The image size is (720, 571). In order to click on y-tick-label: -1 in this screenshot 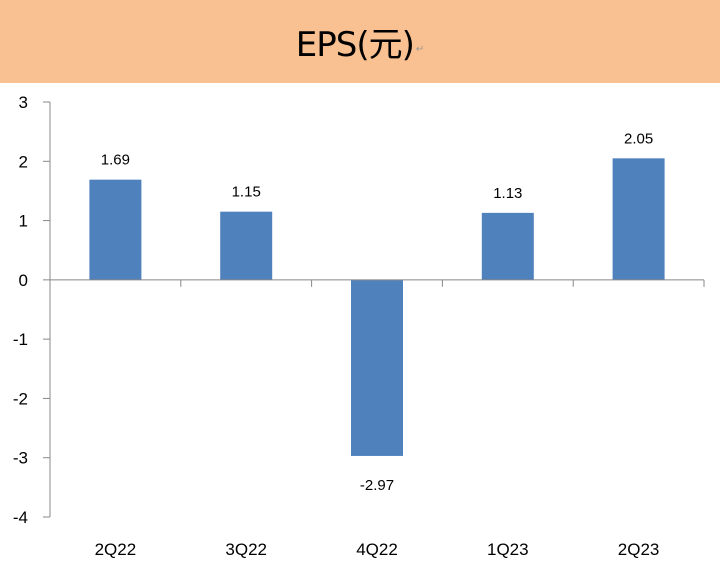, I will do `click(20, 339)`.